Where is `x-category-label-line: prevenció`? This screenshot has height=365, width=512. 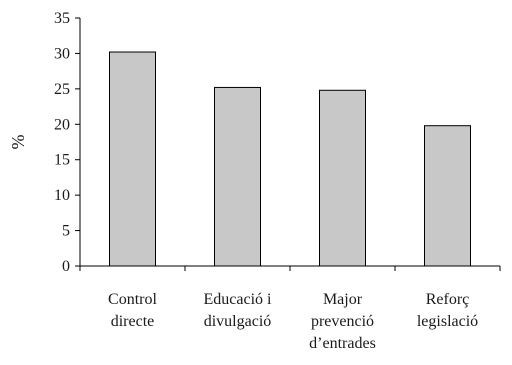 x-category-label-line: prevenció is located at coordinates (342, 321).